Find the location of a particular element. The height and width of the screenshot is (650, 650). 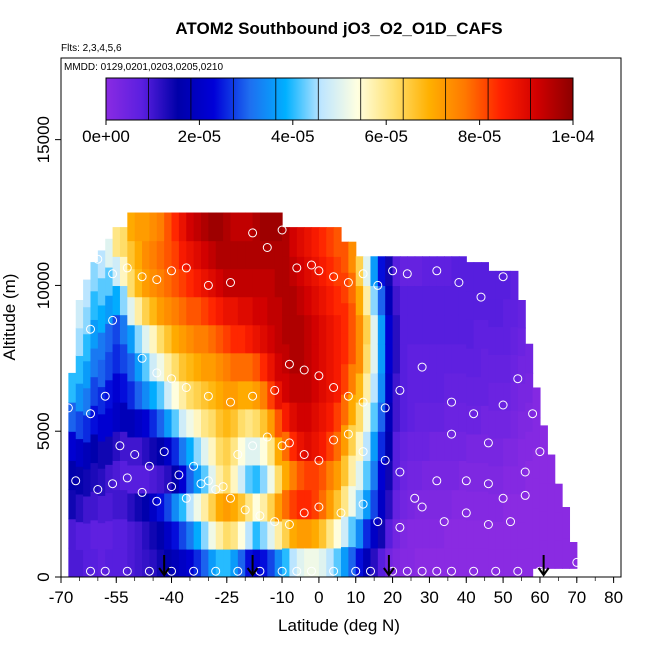

y-tick-label: 5000 is located at coordinates (43, 431).